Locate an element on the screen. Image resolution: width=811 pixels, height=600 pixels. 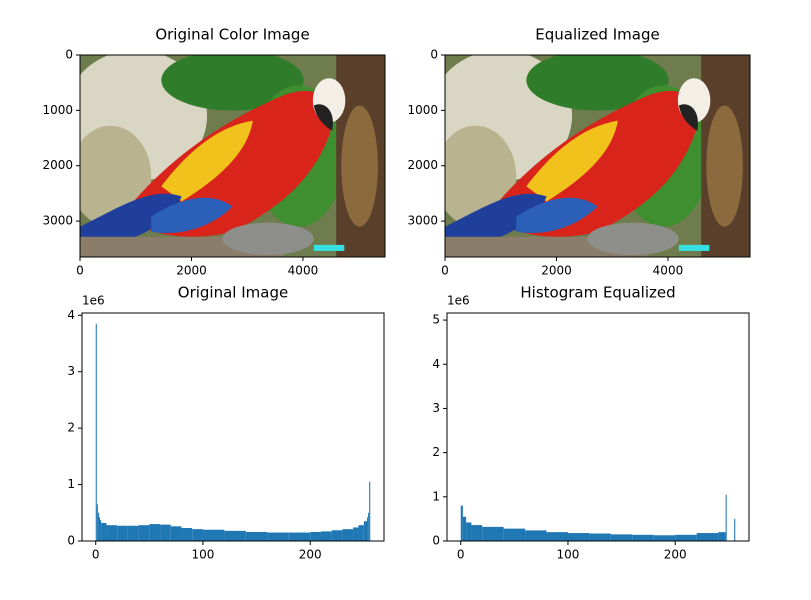
subplot-title: Original Color Image is located at coordinates (232, 35).